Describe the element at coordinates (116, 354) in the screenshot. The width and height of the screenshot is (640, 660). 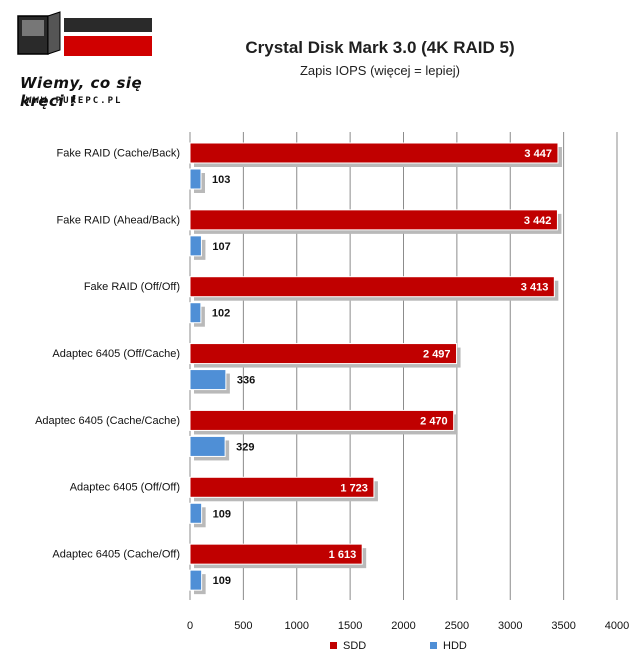
I see `category-label: Adaptec 6405 (Off/Cache)` at that location.